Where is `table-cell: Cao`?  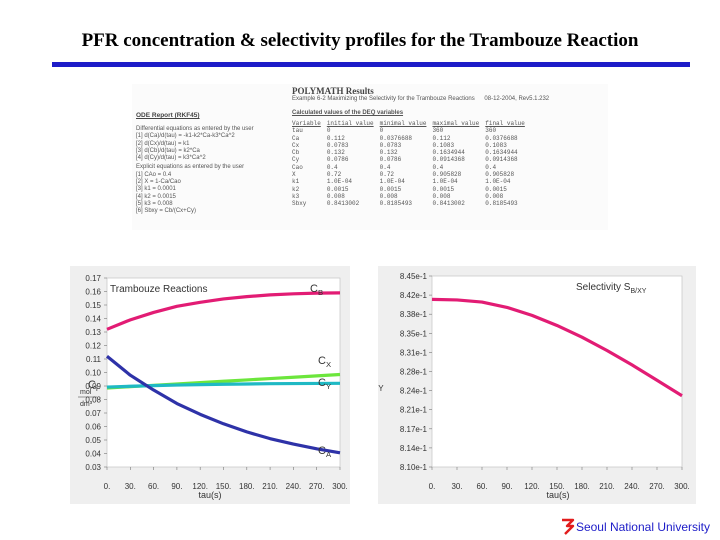 table-cell: Cao is located at coordinates (297, 167).